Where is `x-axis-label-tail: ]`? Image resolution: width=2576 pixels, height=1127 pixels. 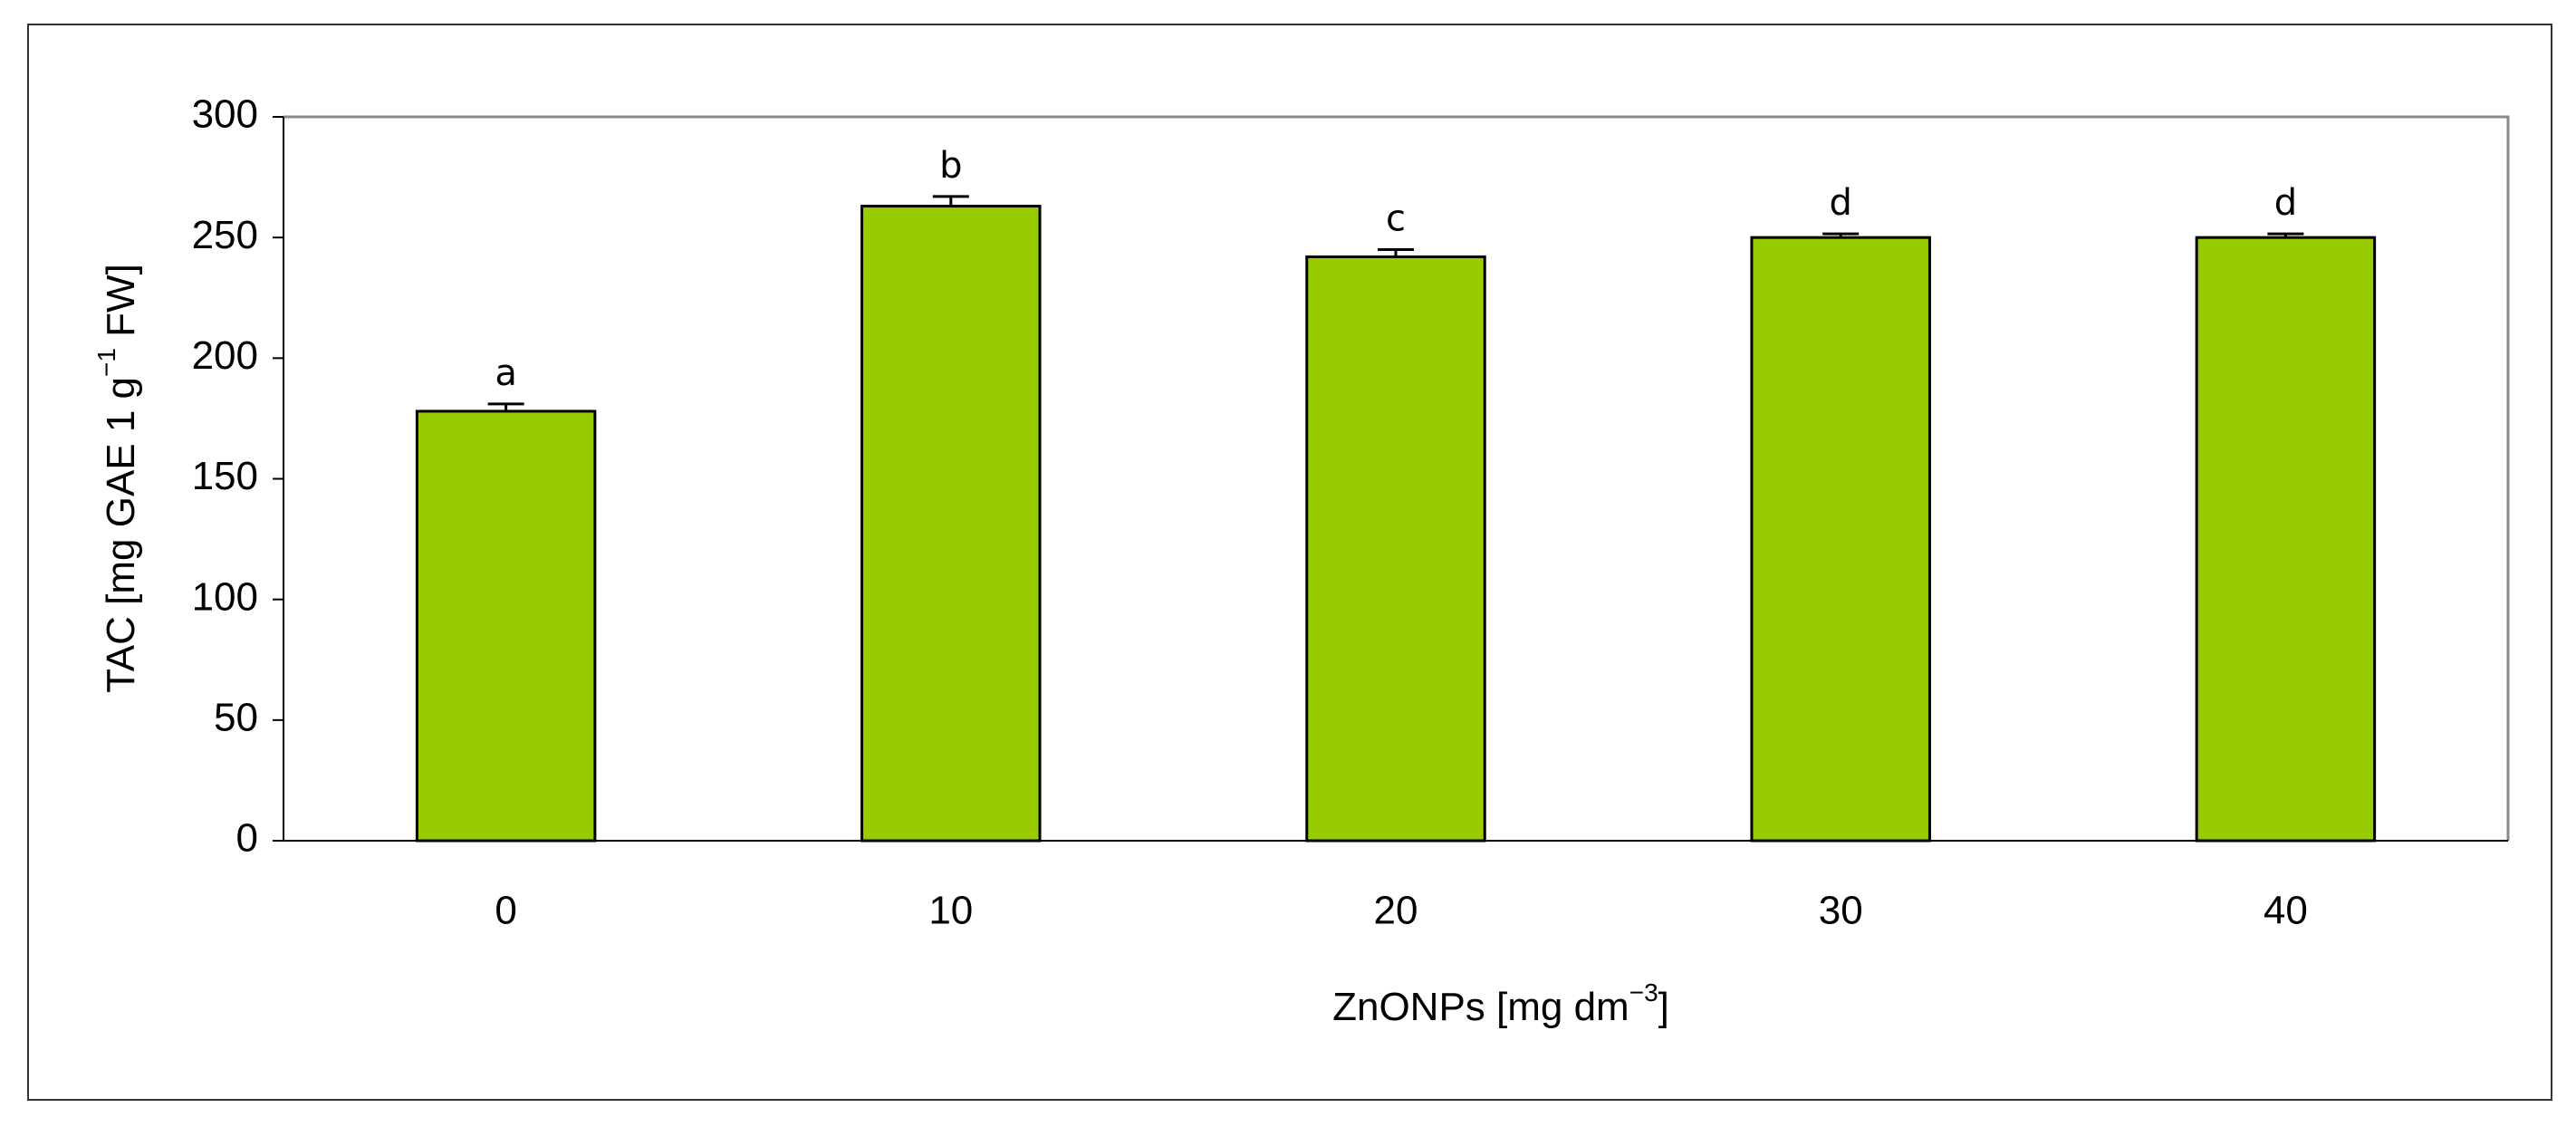 x-axis-label-tail: ] is located at coordinates (1663, 1007).